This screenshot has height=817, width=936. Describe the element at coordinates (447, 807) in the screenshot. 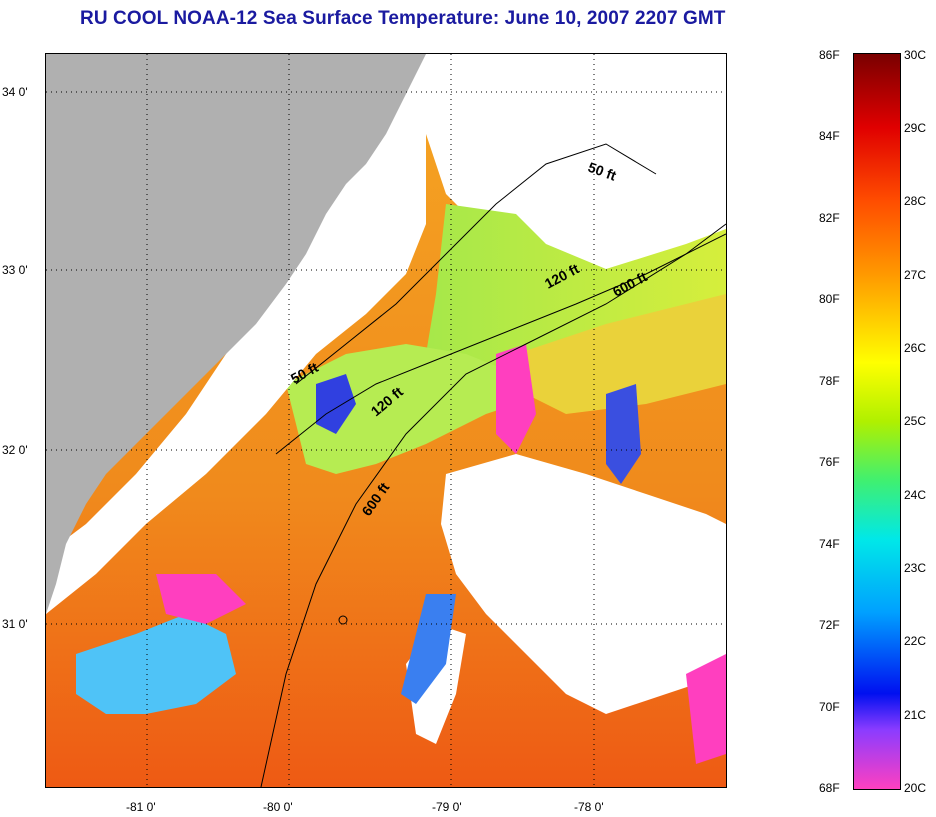

I see `lon-label-79: -79 0'` at that location.